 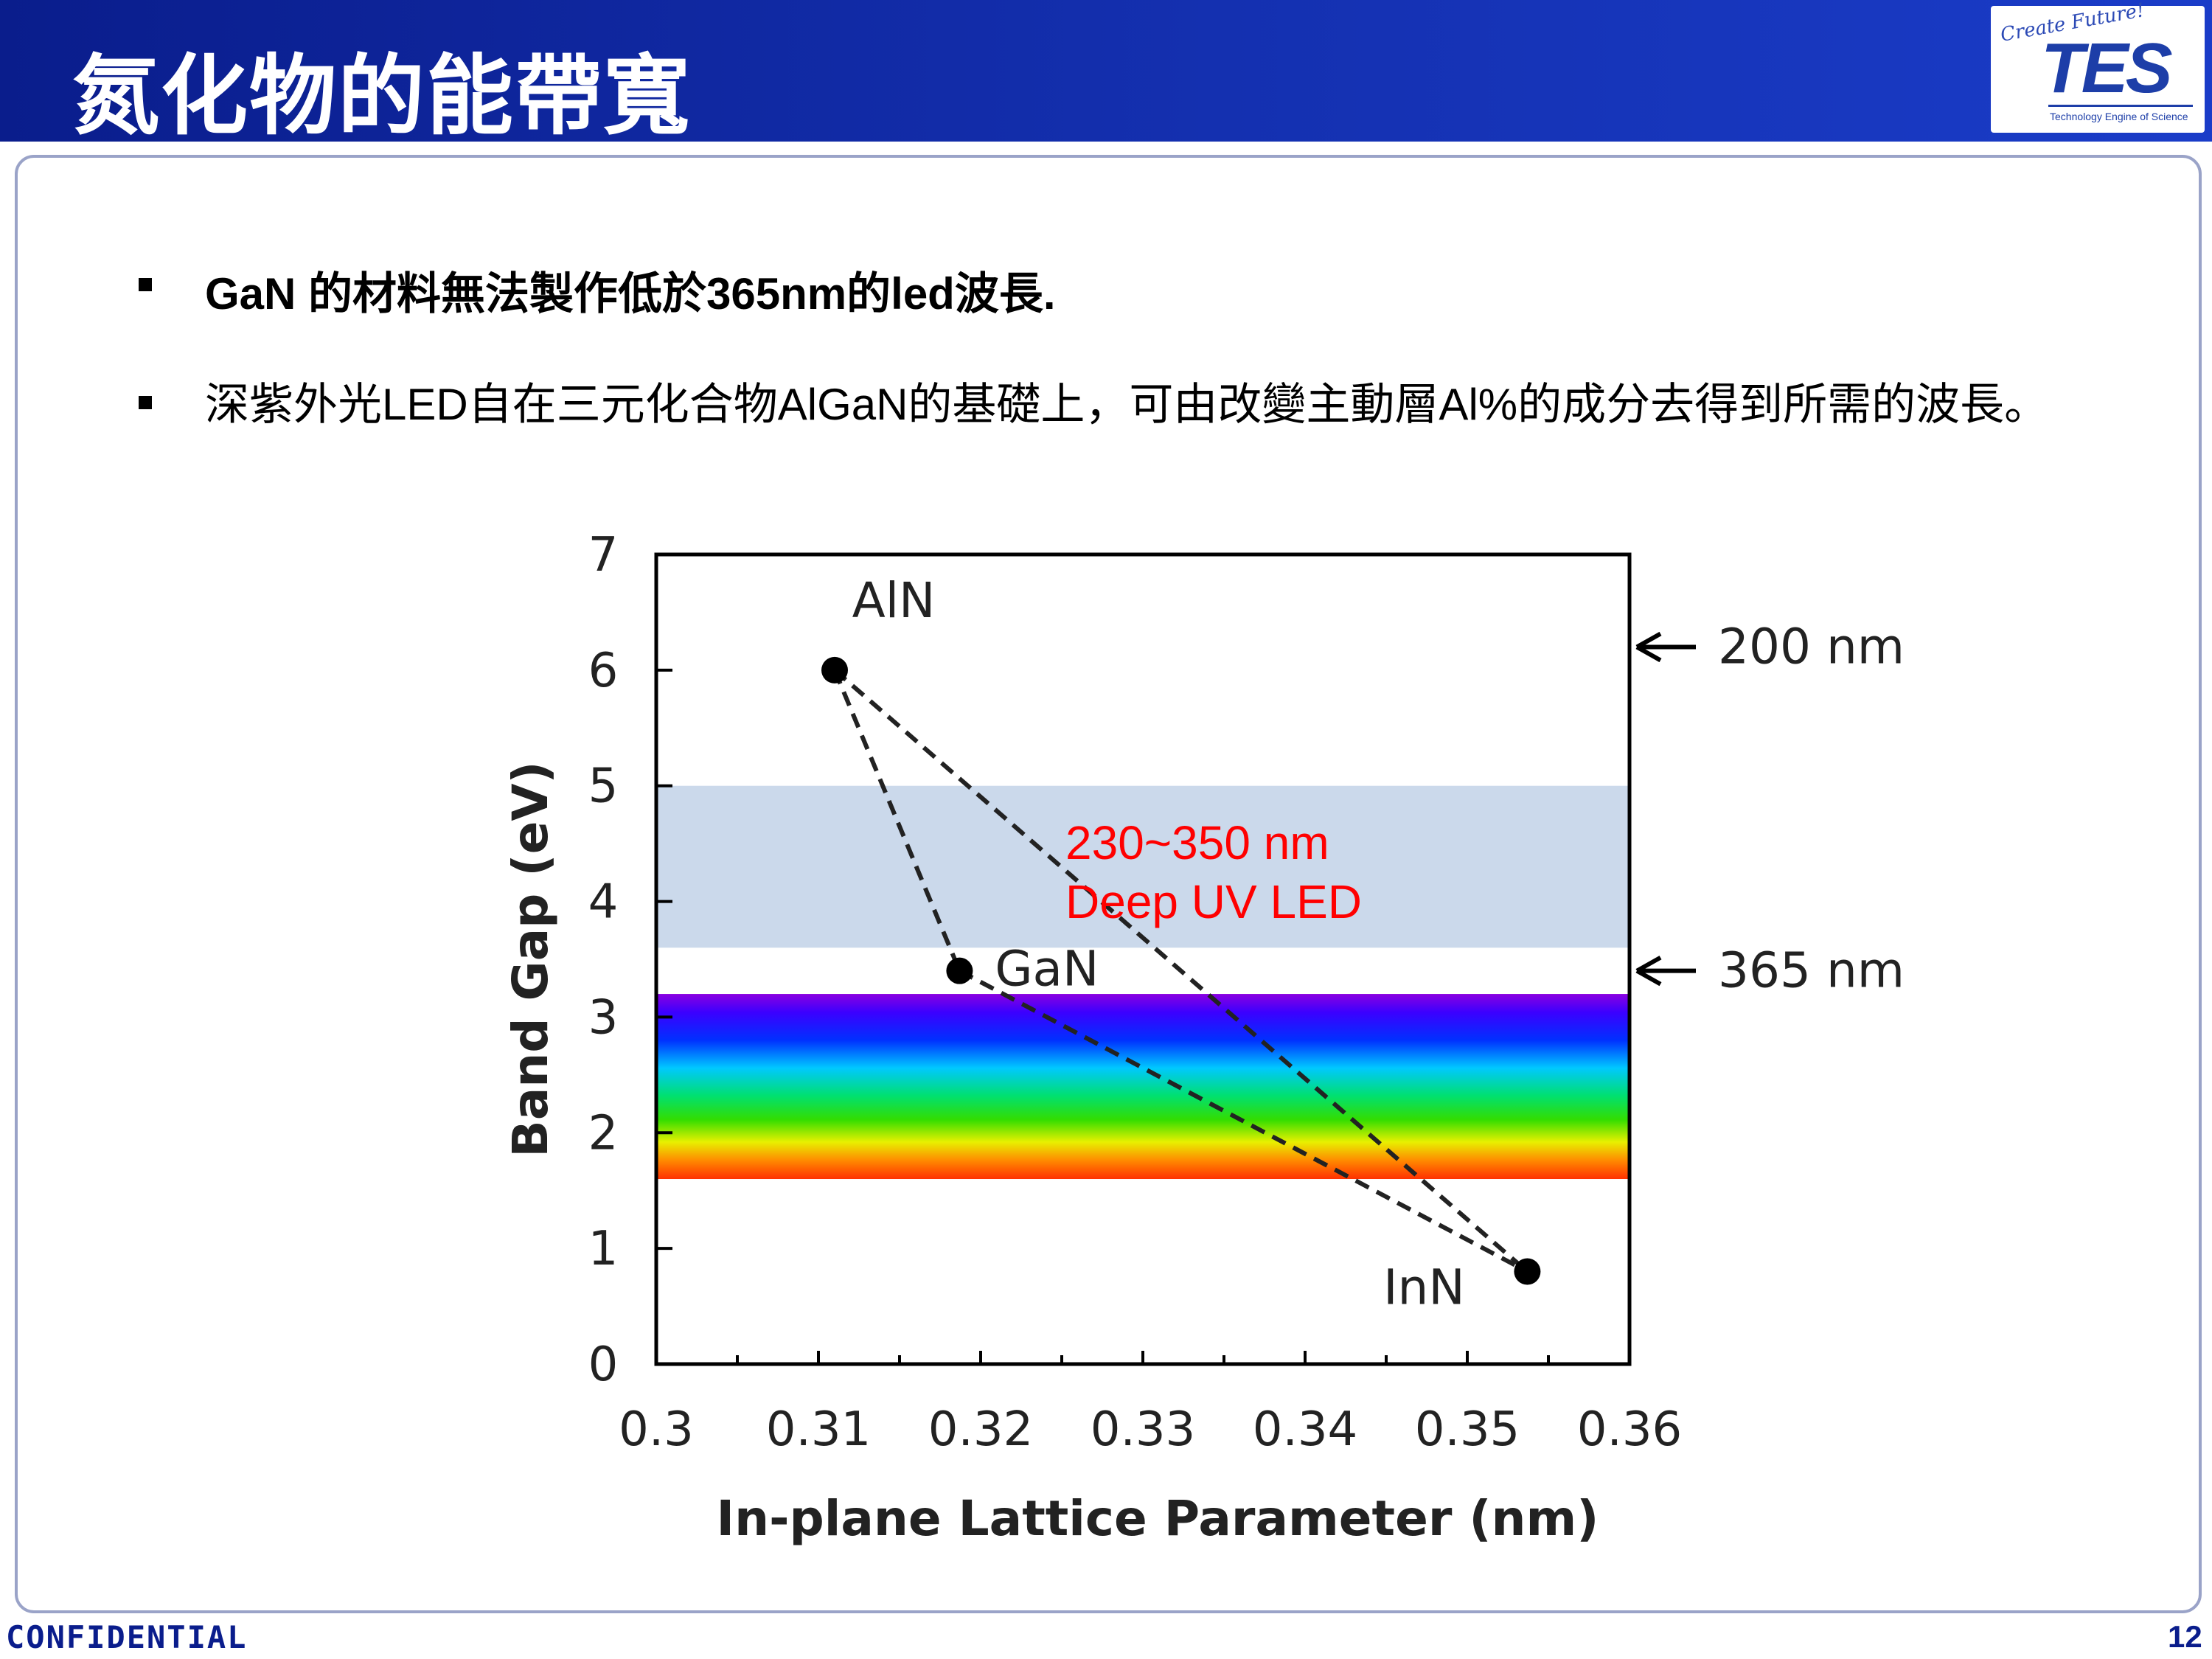 I want to click on y-tick-label: 0, so click(x=603, y=1365).